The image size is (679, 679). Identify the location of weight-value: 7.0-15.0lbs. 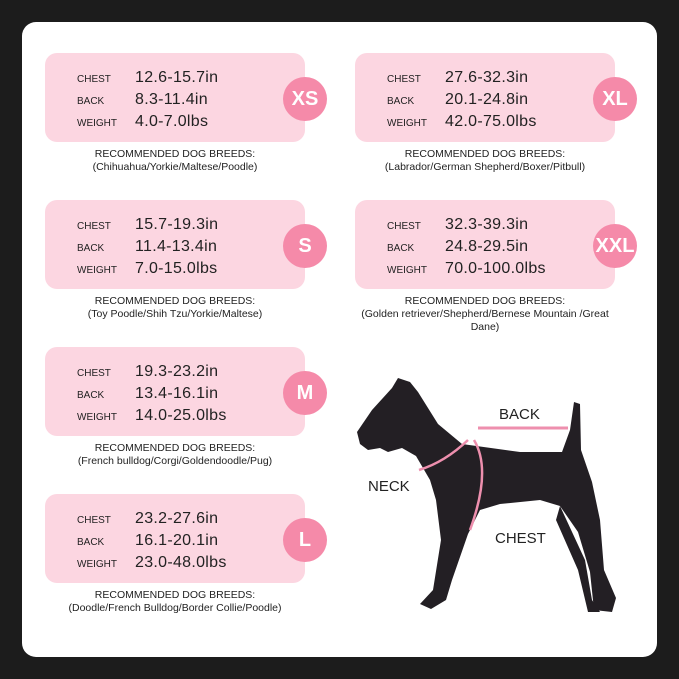
(176, 268).